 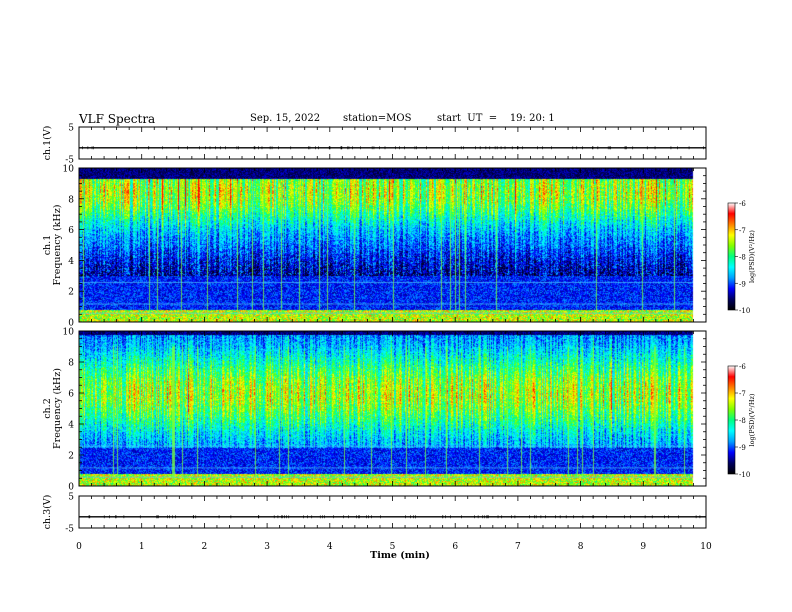 I want to click on x-axis-label: Time (min), so click(x=400, y=555).